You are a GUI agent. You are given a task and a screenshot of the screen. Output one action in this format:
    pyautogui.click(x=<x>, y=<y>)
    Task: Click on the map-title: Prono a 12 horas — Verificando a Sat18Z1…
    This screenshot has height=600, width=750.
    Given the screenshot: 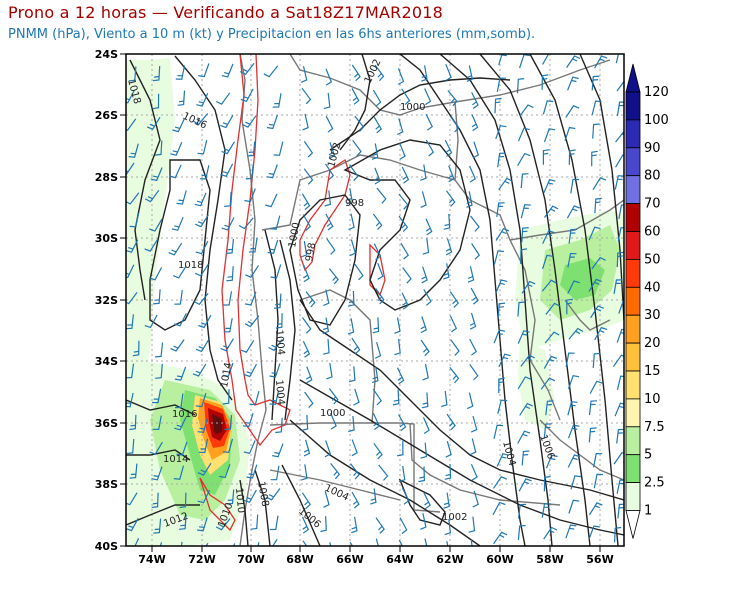 What is the action you would take?
    pyautogui.click(x=225, y=12)
    